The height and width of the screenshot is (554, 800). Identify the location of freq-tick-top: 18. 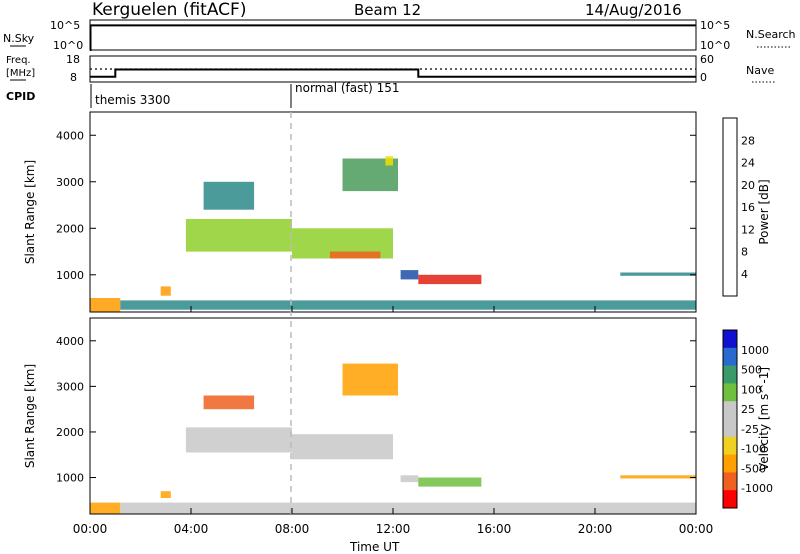
(73, 59).